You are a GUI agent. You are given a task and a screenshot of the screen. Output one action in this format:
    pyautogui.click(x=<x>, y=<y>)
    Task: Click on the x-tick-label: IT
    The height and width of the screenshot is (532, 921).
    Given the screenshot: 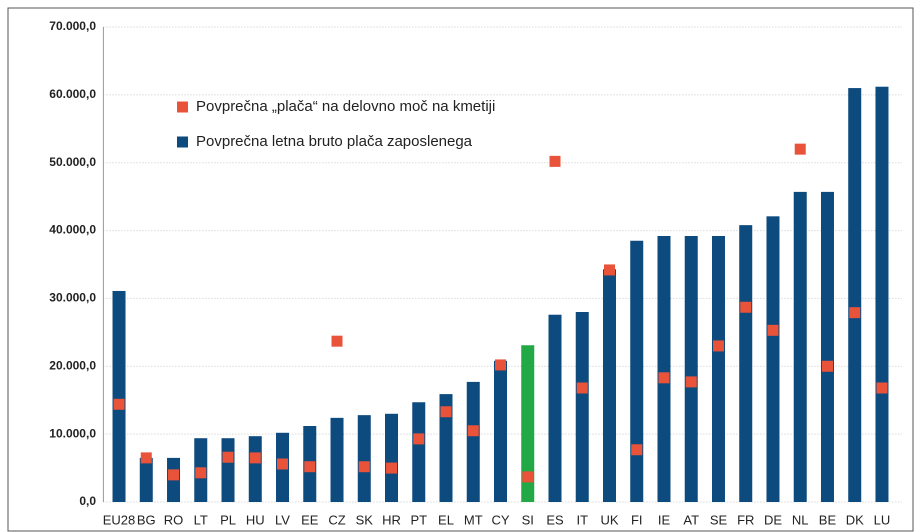 What is the action you would take?
    pyautogui.click(x=582, y=519)
    